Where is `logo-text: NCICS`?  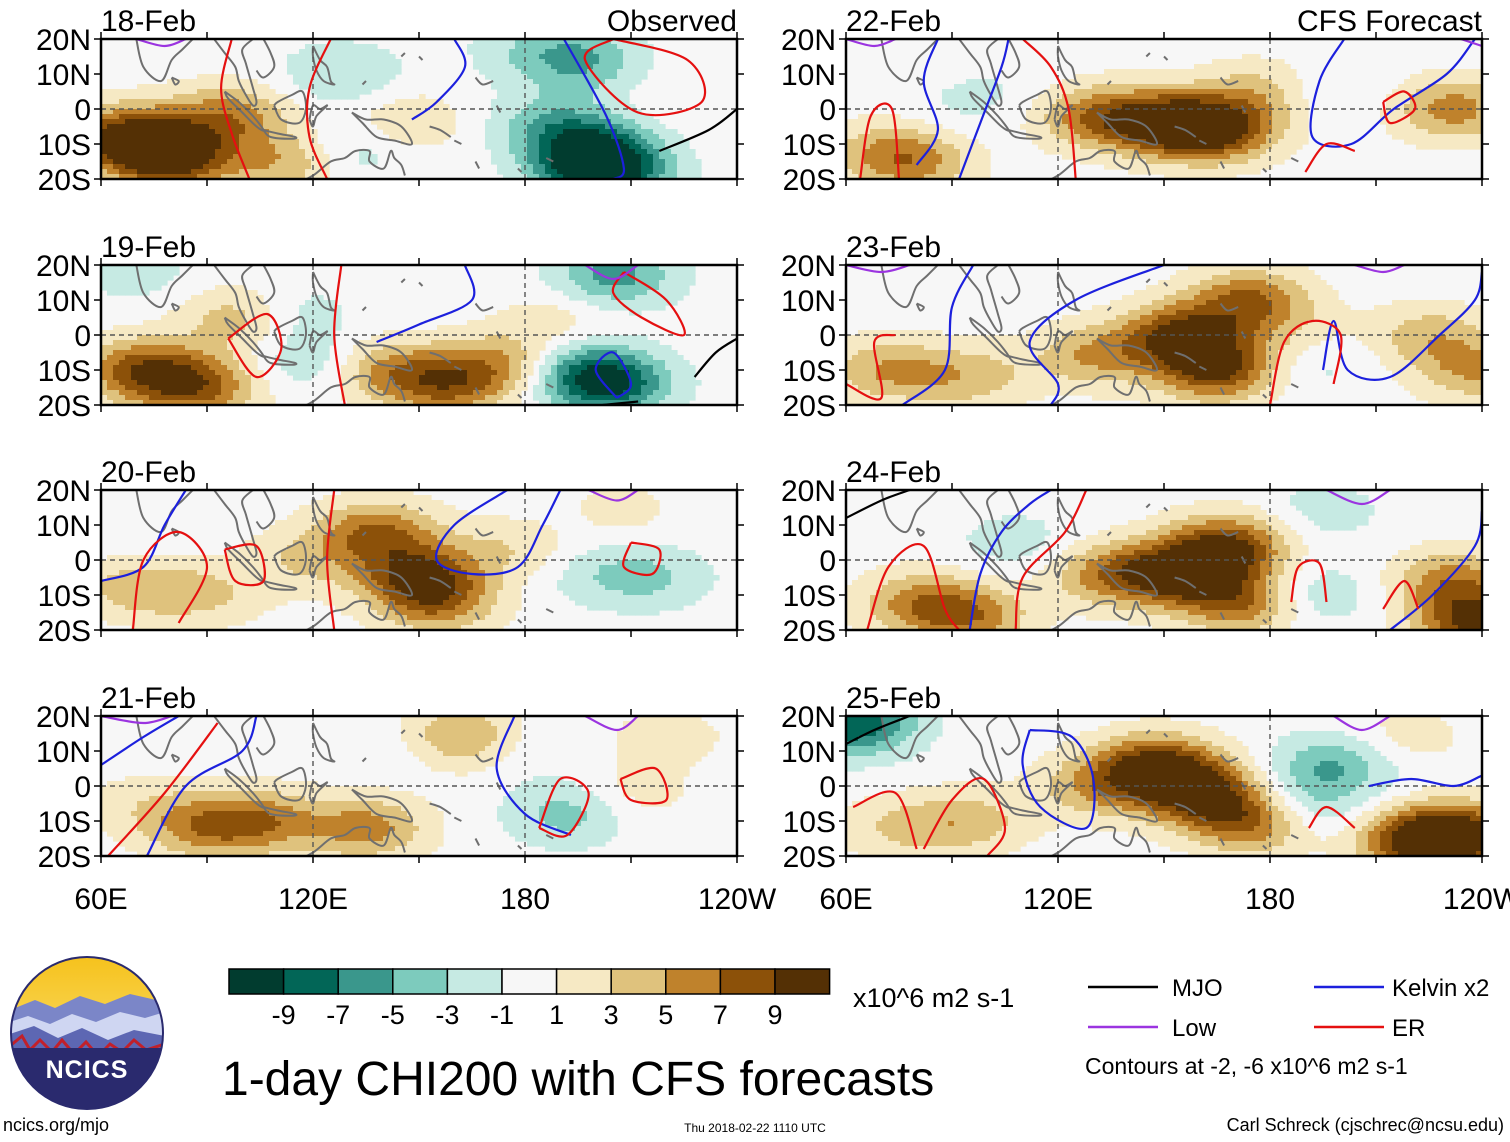
logo-text: NCICS is located at coordinates (87, 1070).